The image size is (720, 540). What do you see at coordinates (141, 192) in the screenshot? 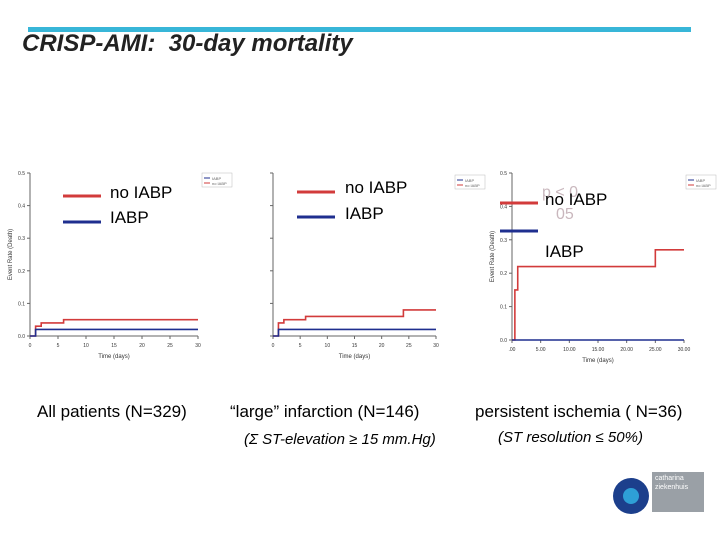
I see `legend-no-iabp-label-1: no IABP` at bounding box center [141, 192].